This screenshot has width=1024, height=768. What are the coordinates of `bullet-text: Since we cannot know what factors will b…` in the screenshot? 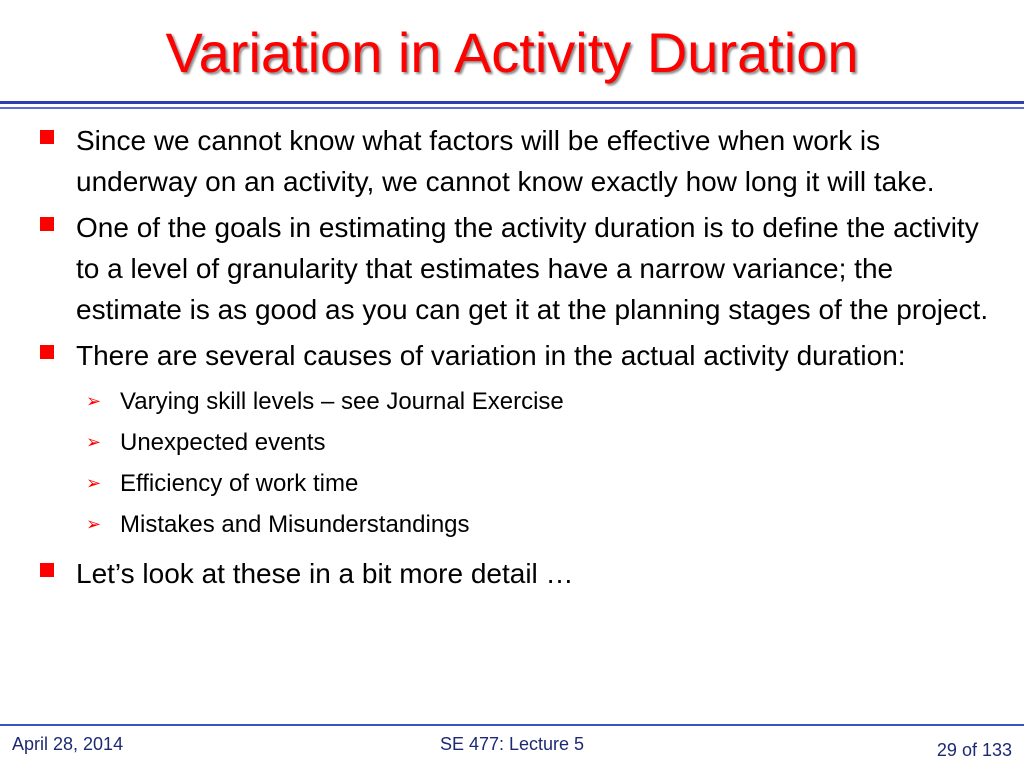 It's located at (505, 161).